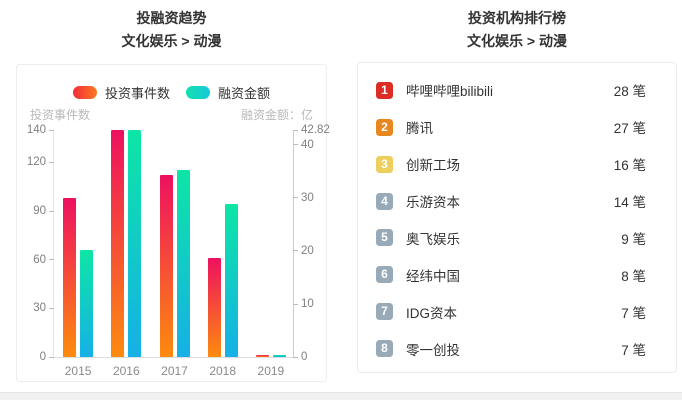 The image size is (682, 400). Describe the element at coordinates (432, 313) in the screenshot. I see `investor-name: IDG资本` at that location.